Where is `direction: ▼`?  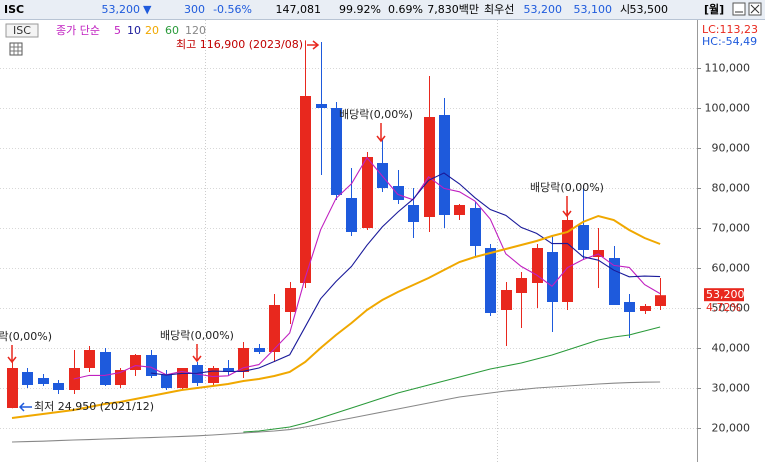
direction: ▼ is located at coordinates (147, 9).